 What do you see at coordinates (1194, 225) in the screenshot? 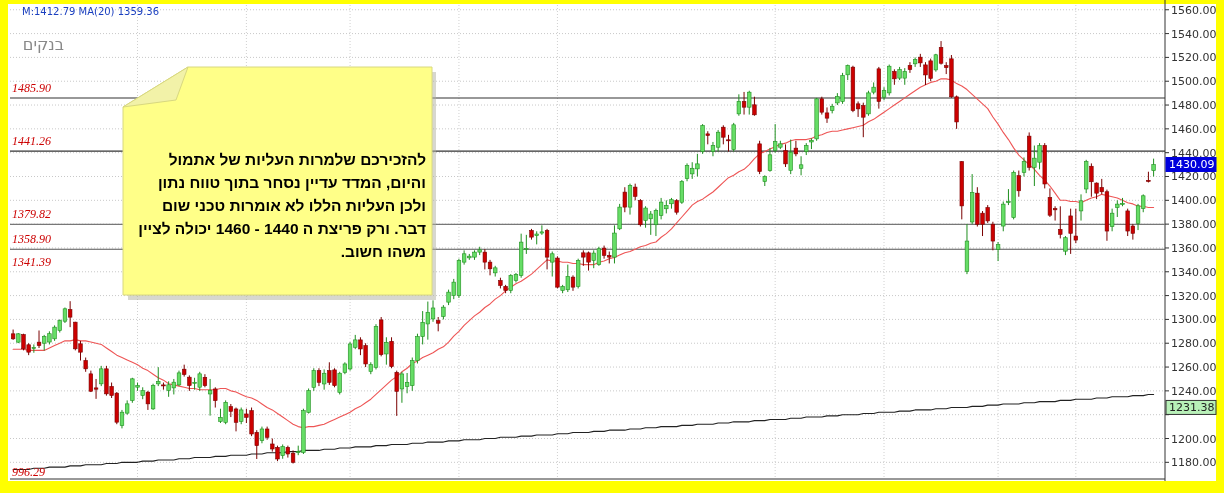
I see `y-tick-label: 1380.00` at bounding box center [1194, 225].